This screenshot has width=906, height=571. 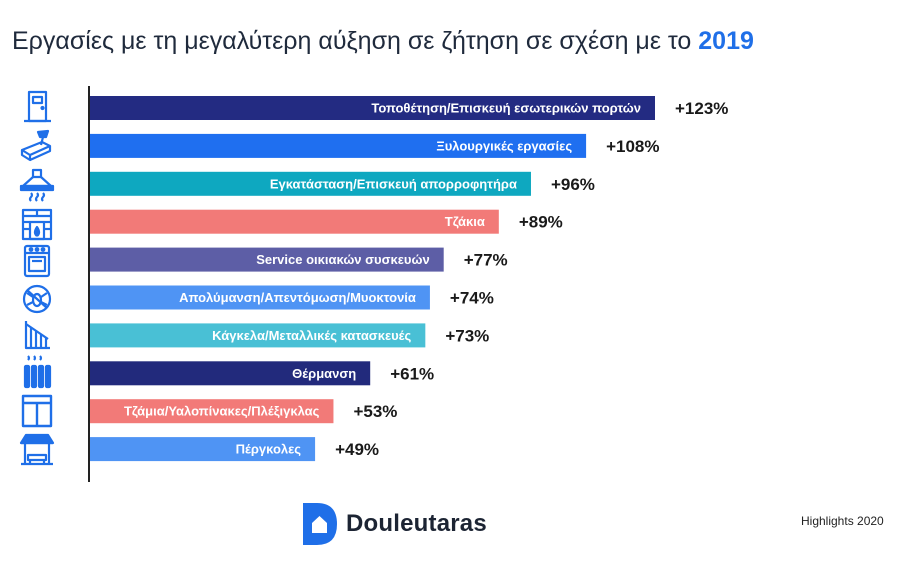 I want to click on highlights-note: Highlights 2020, so click(x=842, y=521).